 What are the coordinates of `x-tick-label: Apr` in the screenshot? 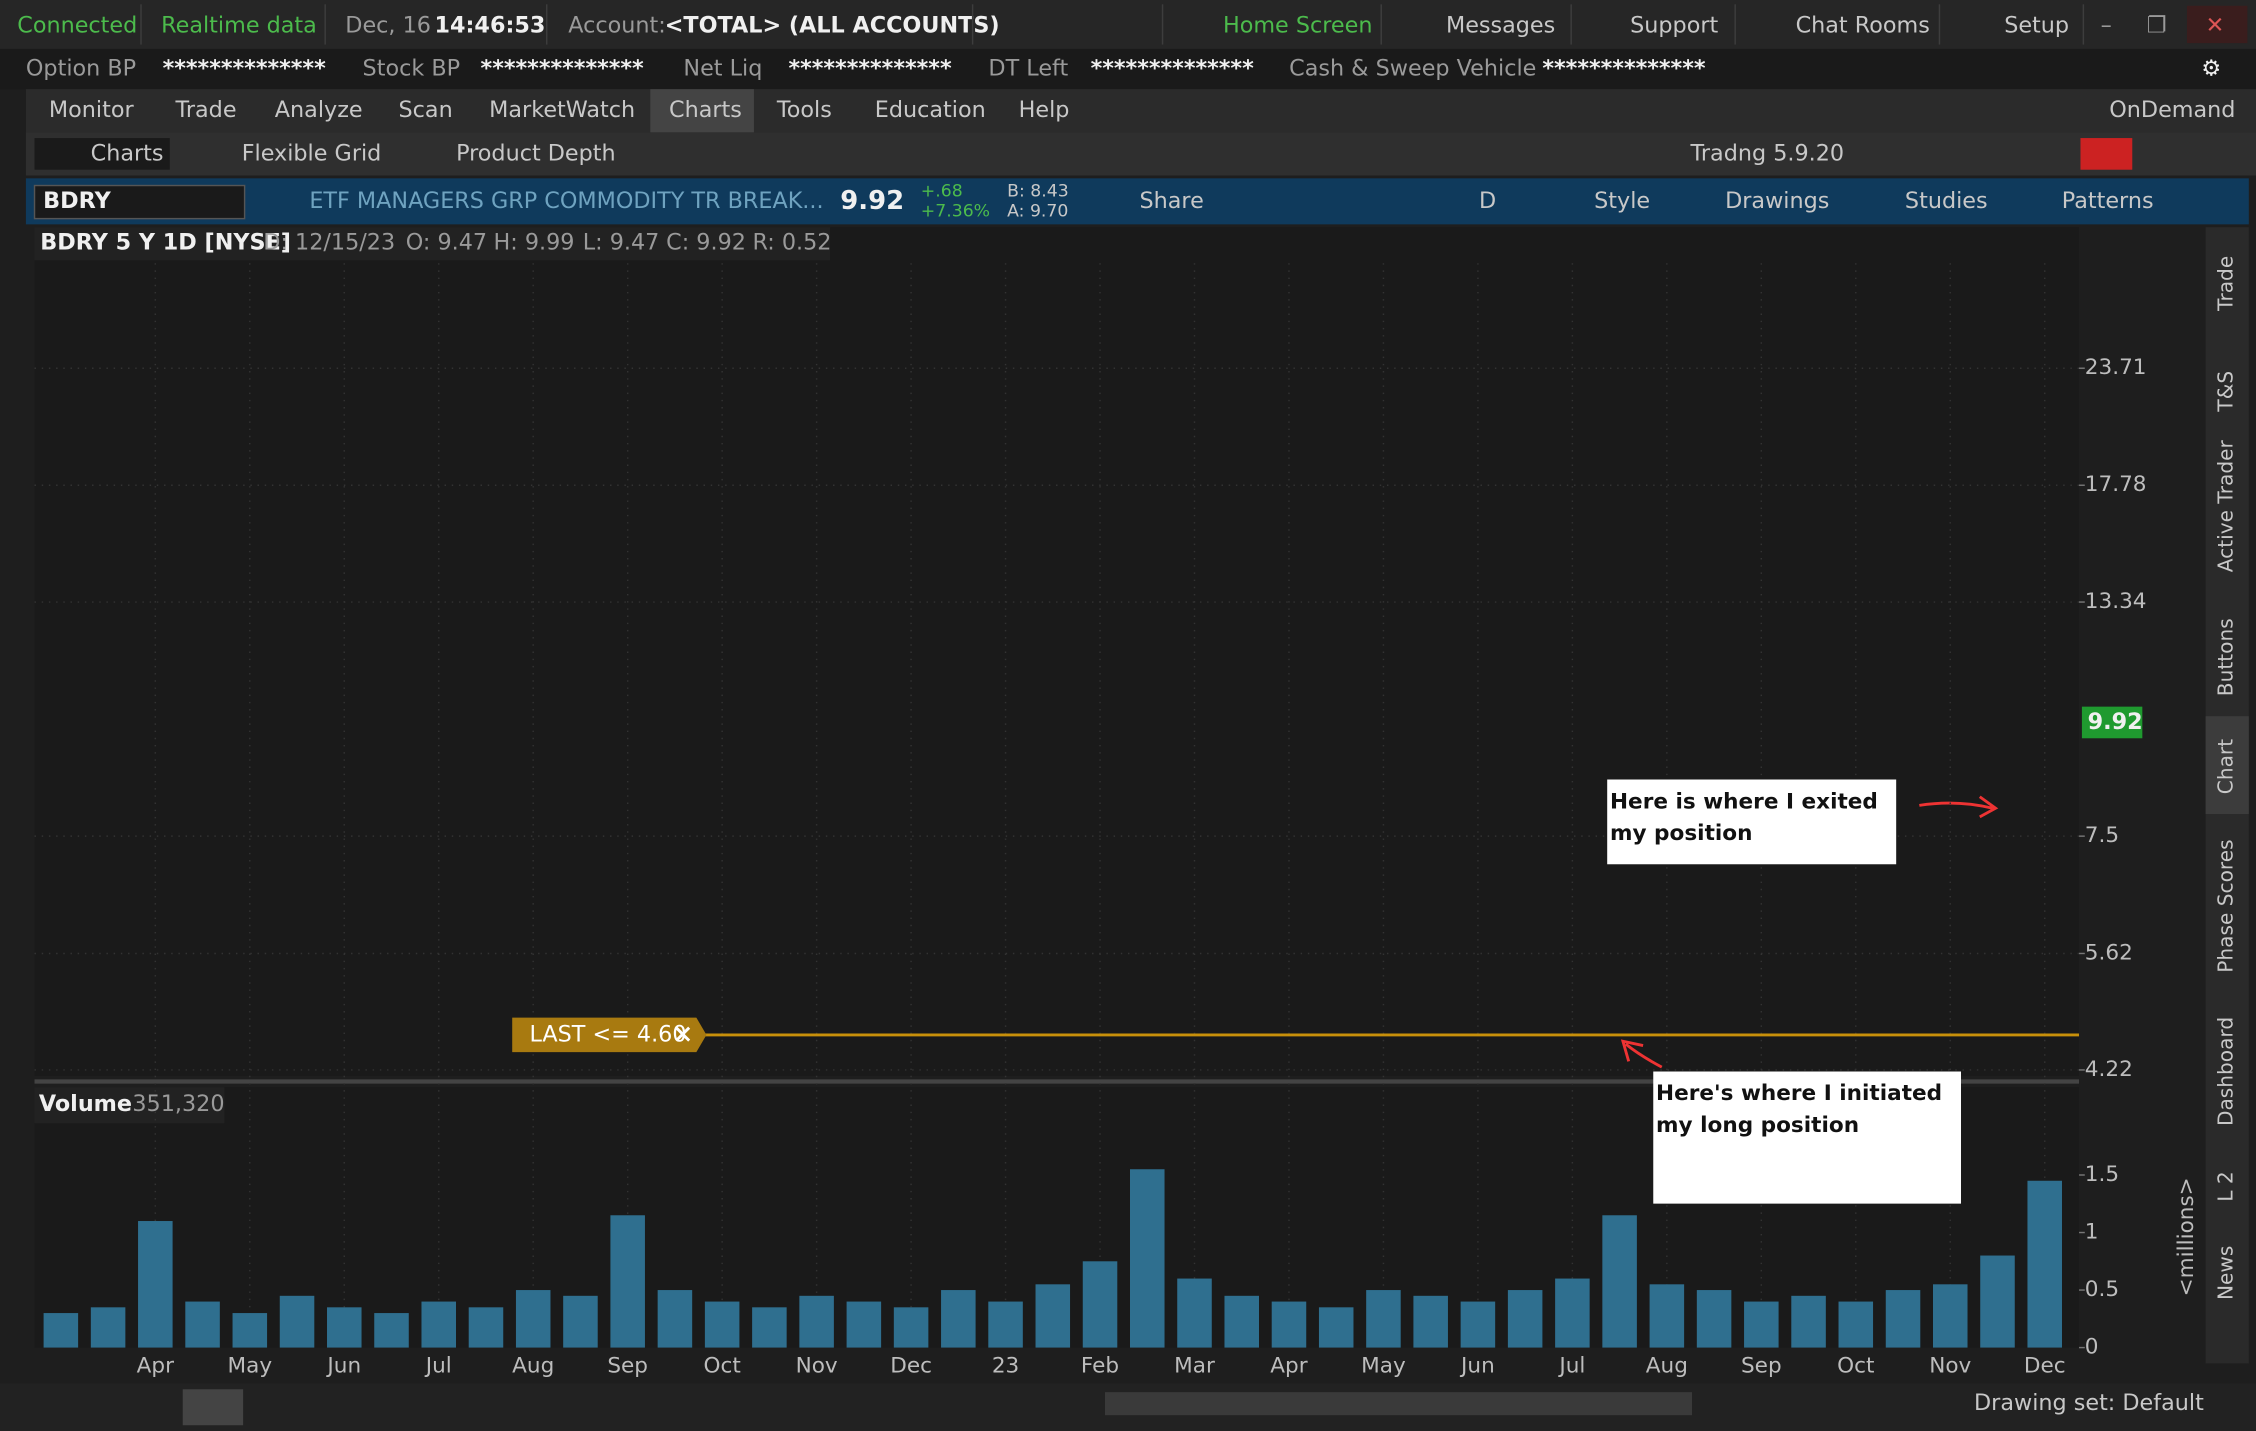 It's located at (155, 1365).